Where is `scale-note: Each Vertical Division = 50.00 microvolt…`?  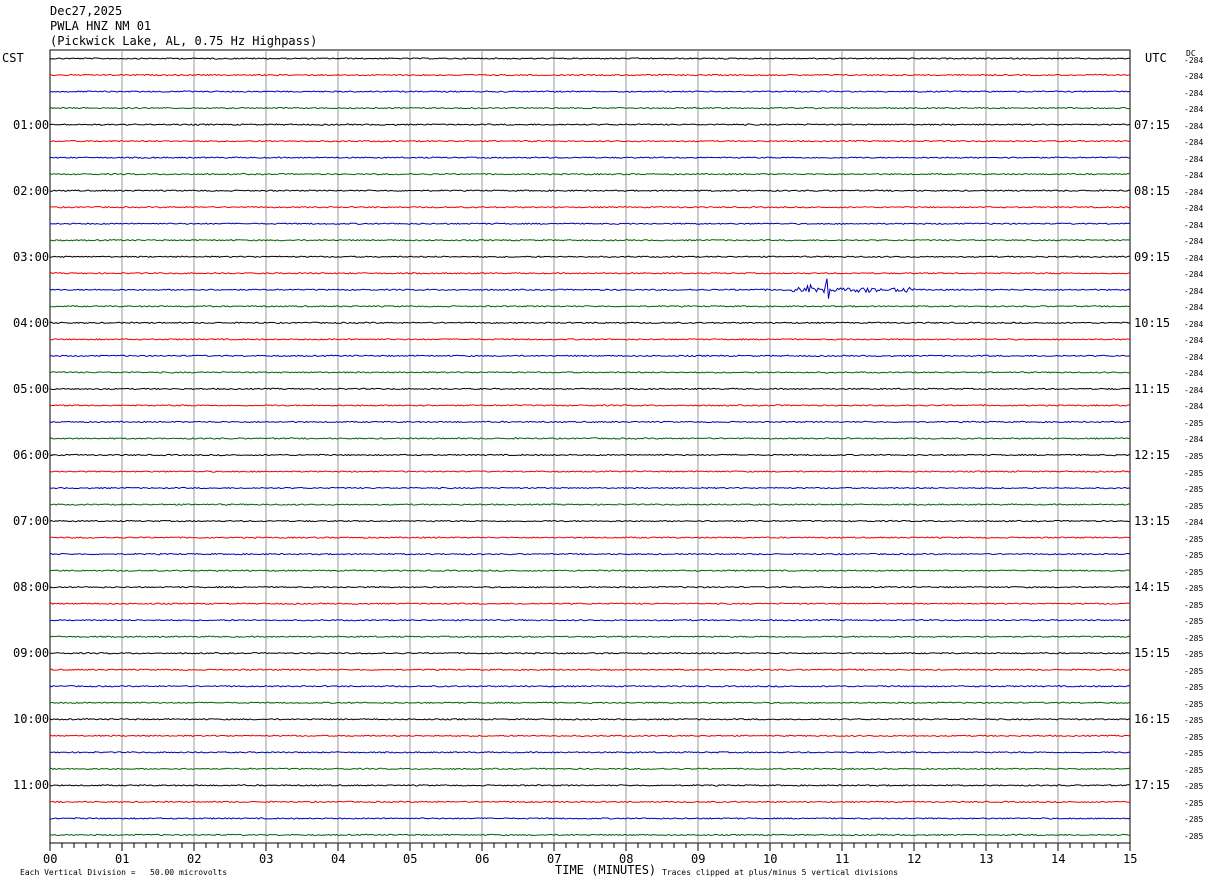
scale-note: Each Vertical Division = 50.00 microvolt… is located at coordinates (124, 872).